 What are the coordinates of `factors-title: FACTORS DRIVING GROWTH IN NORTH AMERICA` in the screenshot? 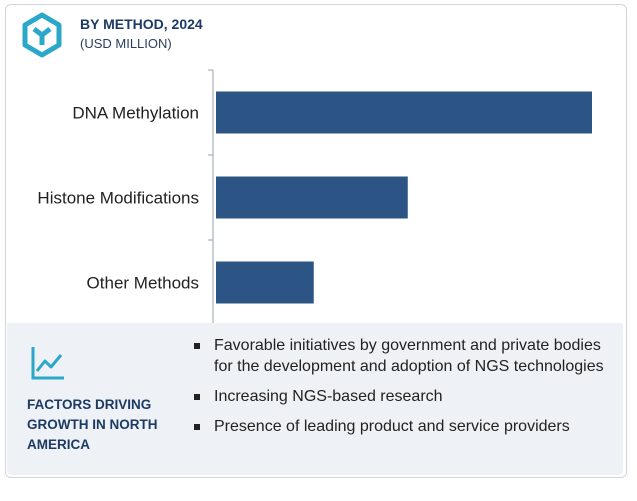 It's located at (92, 424).